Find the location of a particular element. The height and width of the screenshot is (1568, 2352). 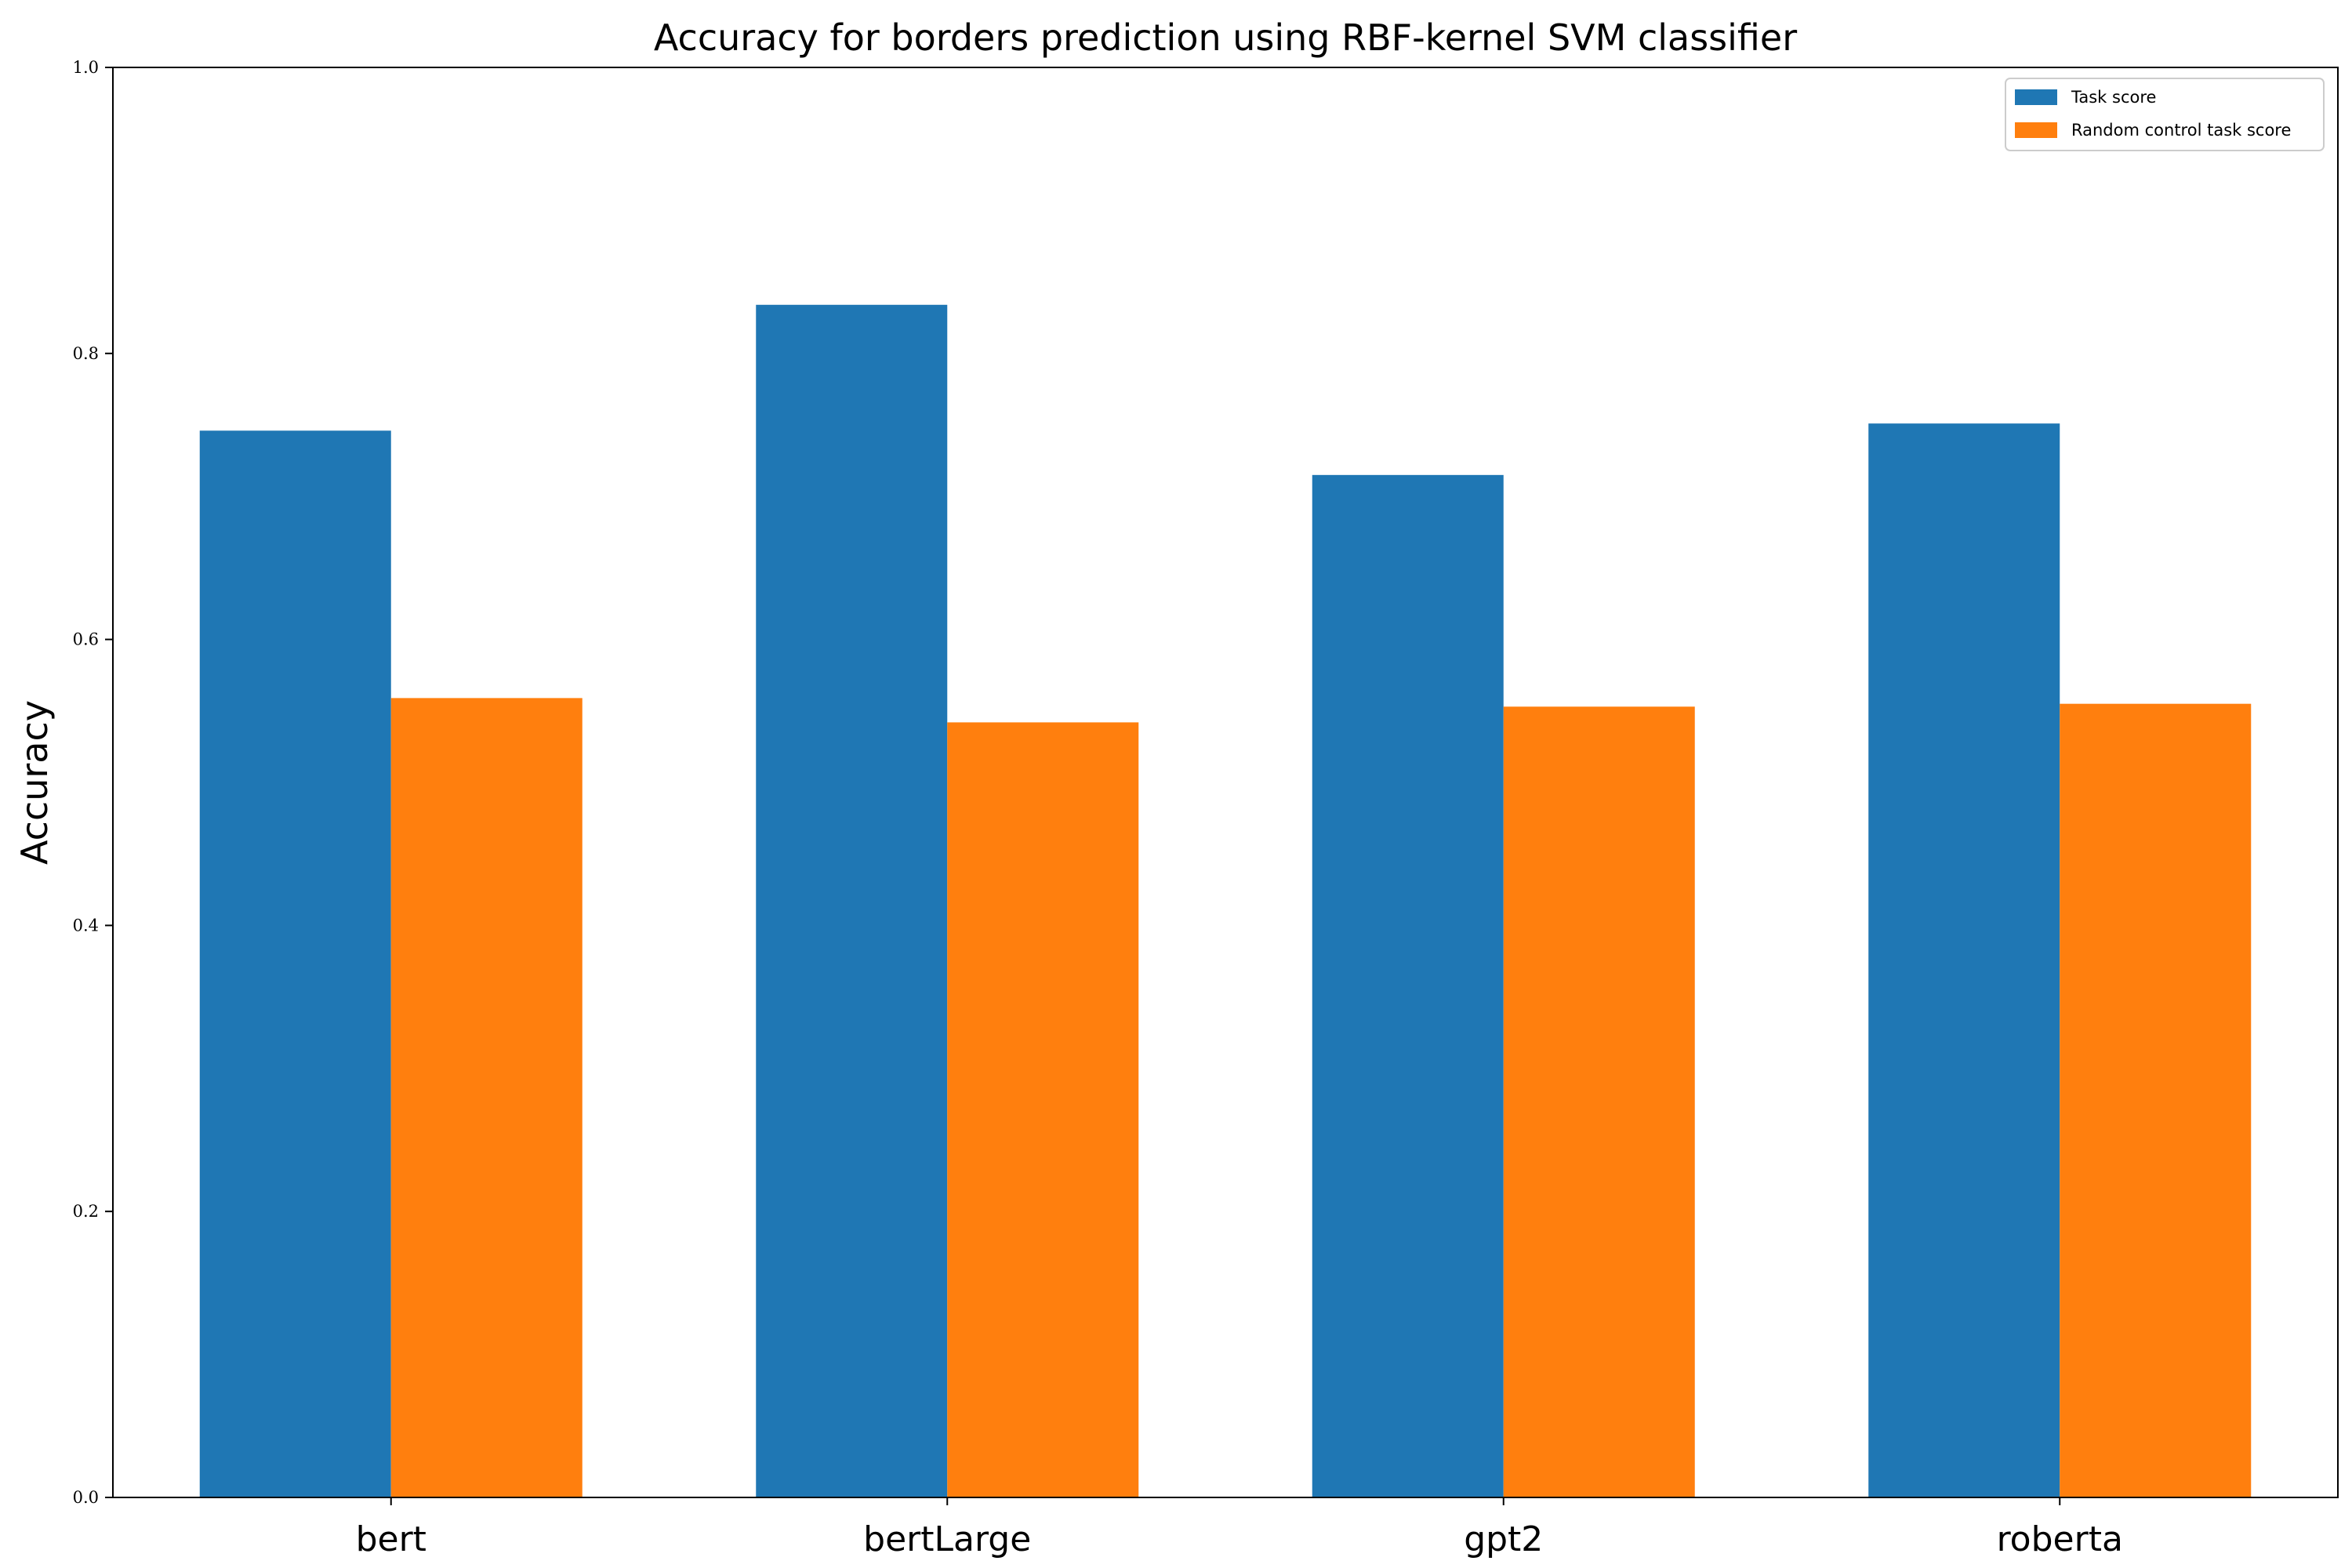

legend-swatch-random-control-score is located at coordinates (2036, 130).